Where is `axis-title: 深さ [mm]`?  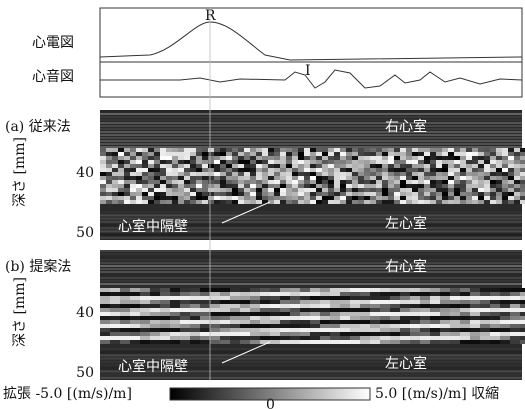 axis-title: 深さ [mm] is located at coordinates (20, 172).